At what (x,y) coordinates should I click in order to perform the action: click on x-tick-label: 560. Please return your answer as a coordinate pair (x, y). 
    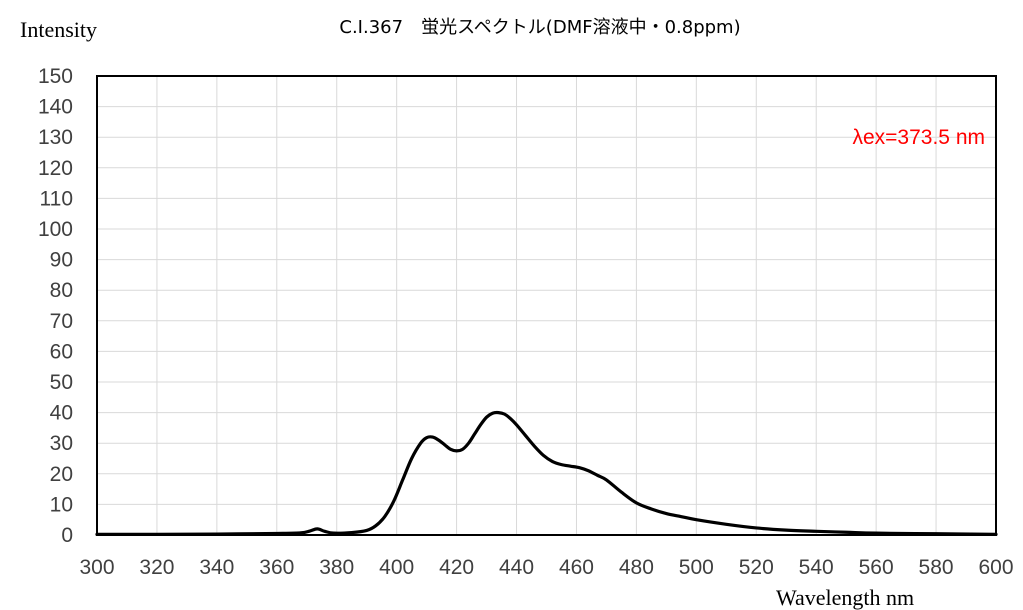
    Looking at the image, I should click on (876, 567).